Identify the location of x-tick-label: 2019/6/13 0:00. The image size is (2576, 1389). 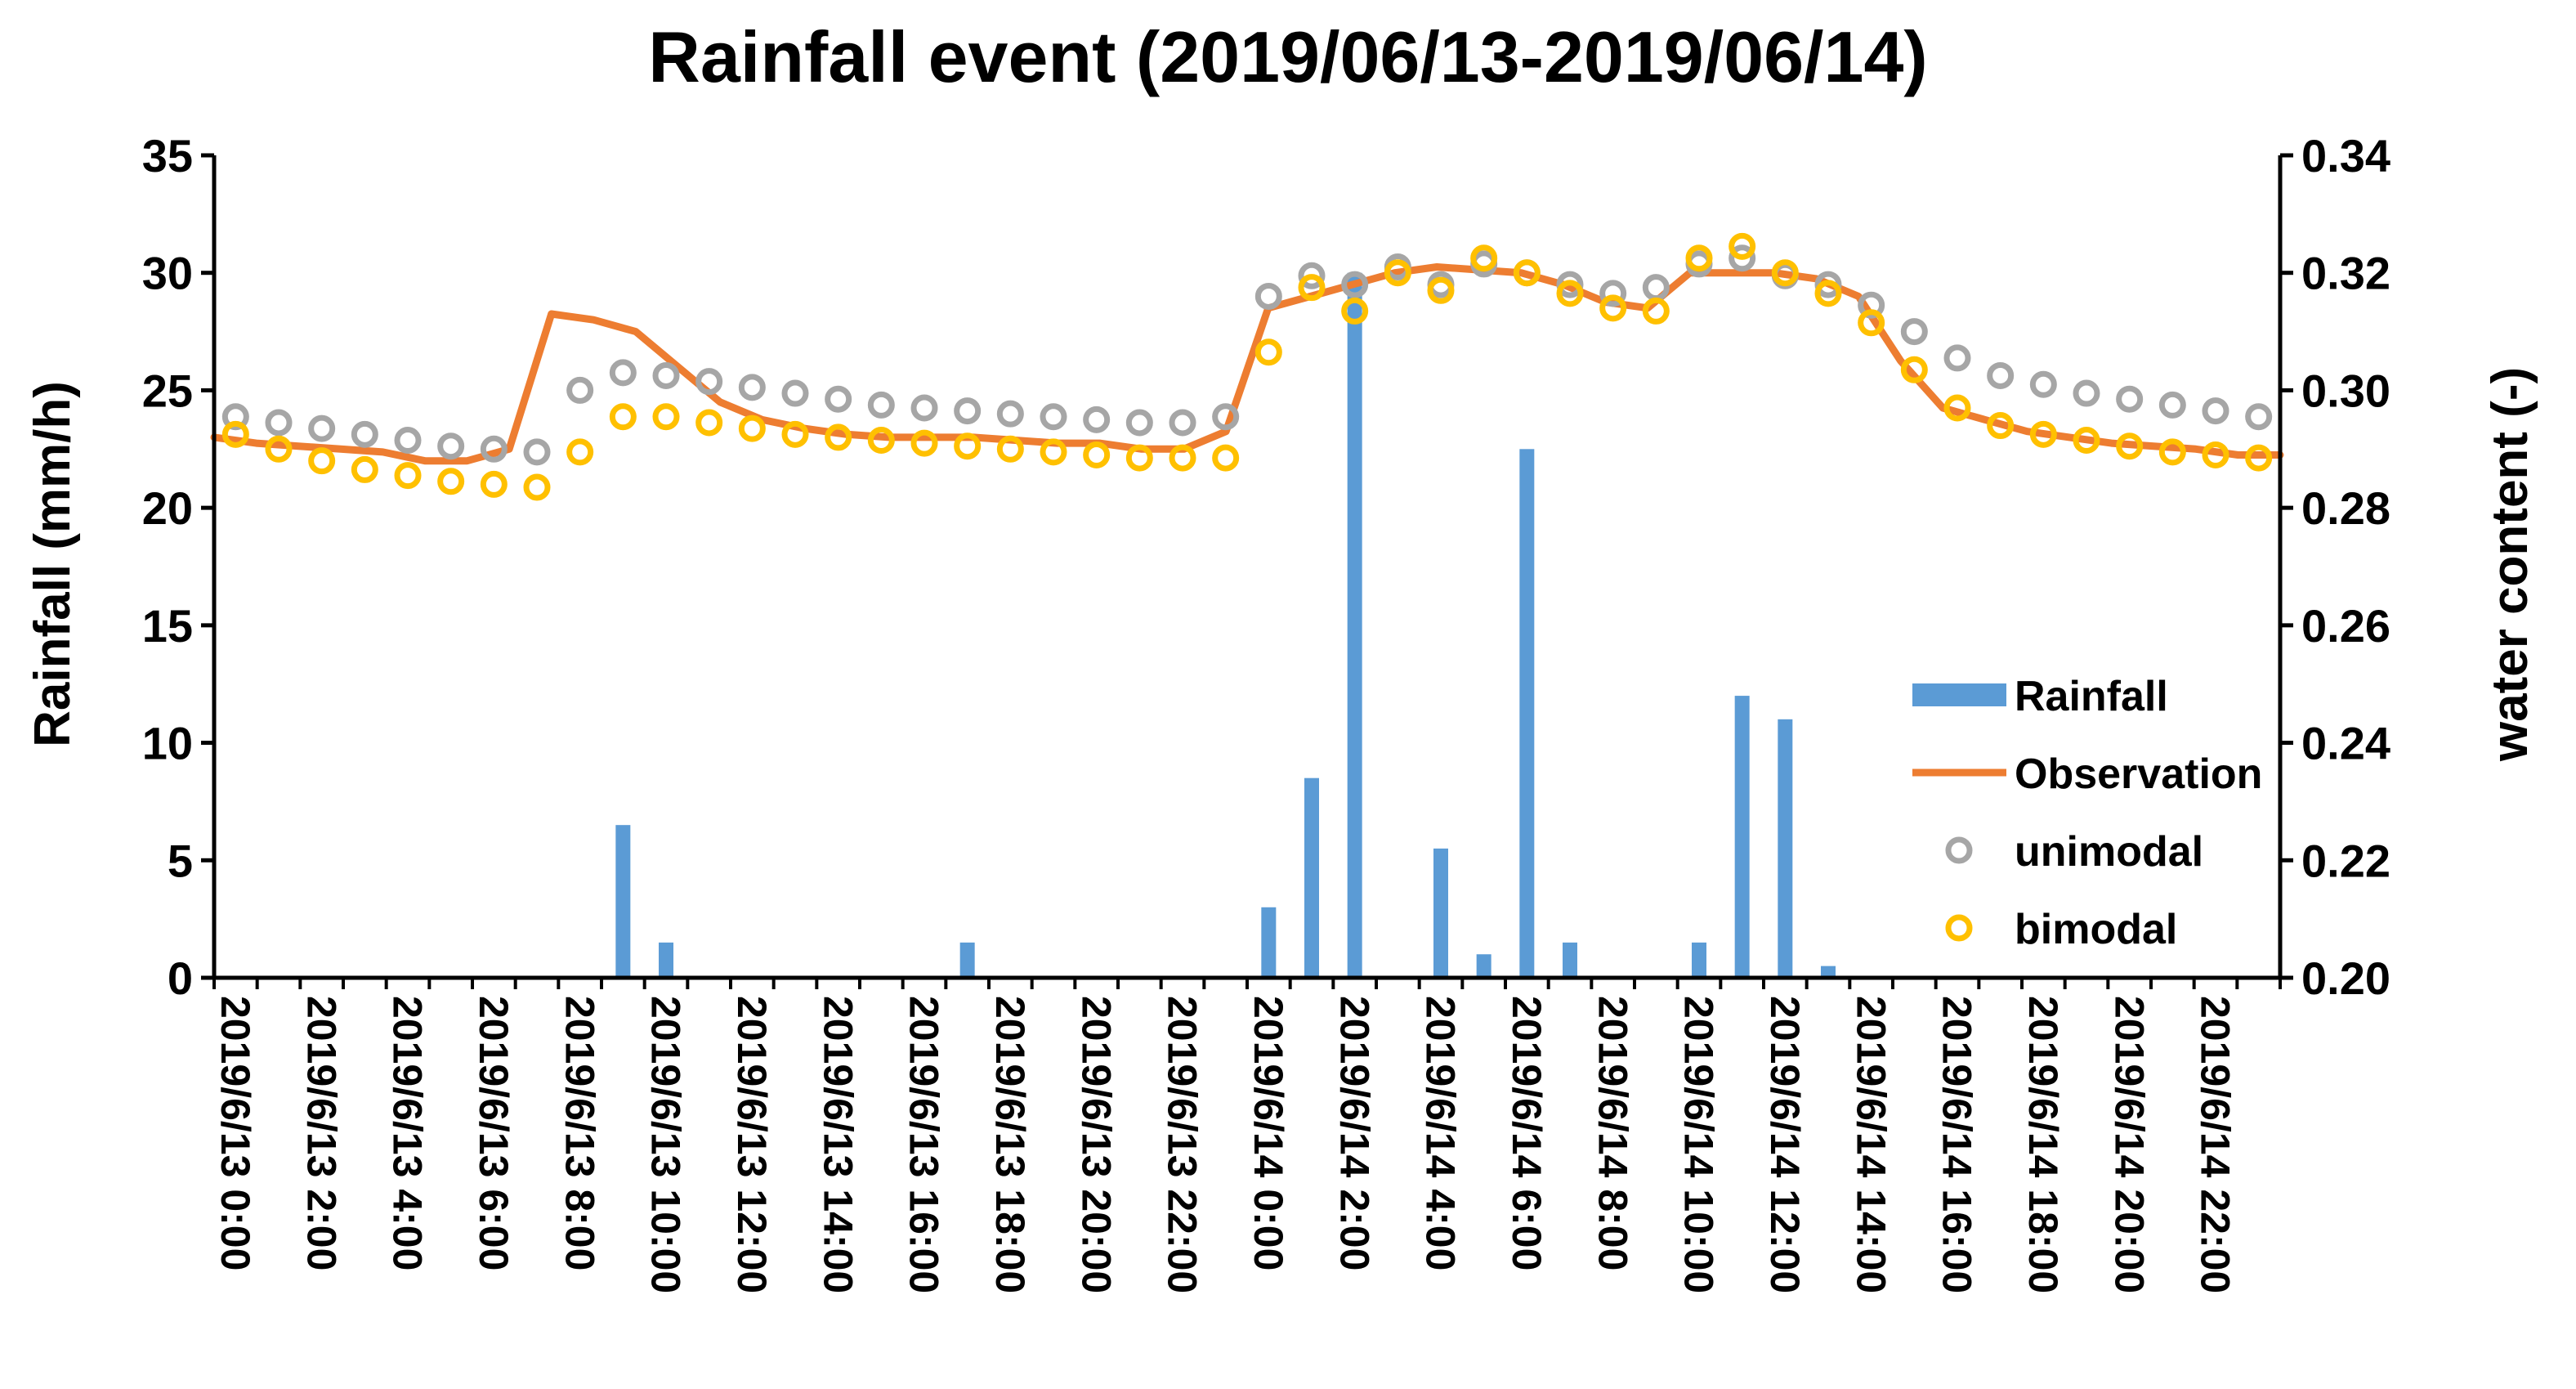
(235, 1133).